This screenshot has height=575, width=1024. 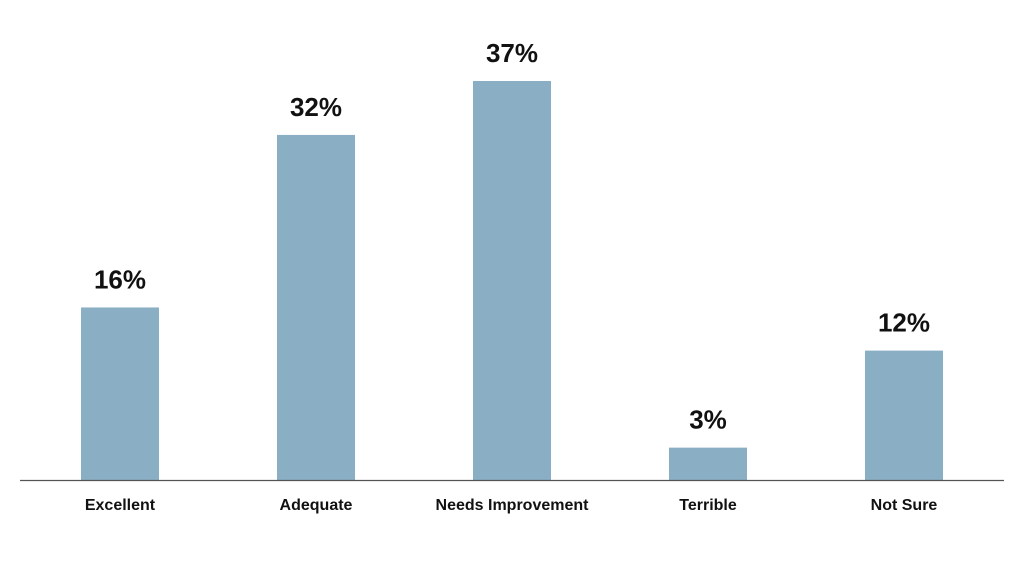 I want to click on value-label: 12%, so click(x=904, y=322).